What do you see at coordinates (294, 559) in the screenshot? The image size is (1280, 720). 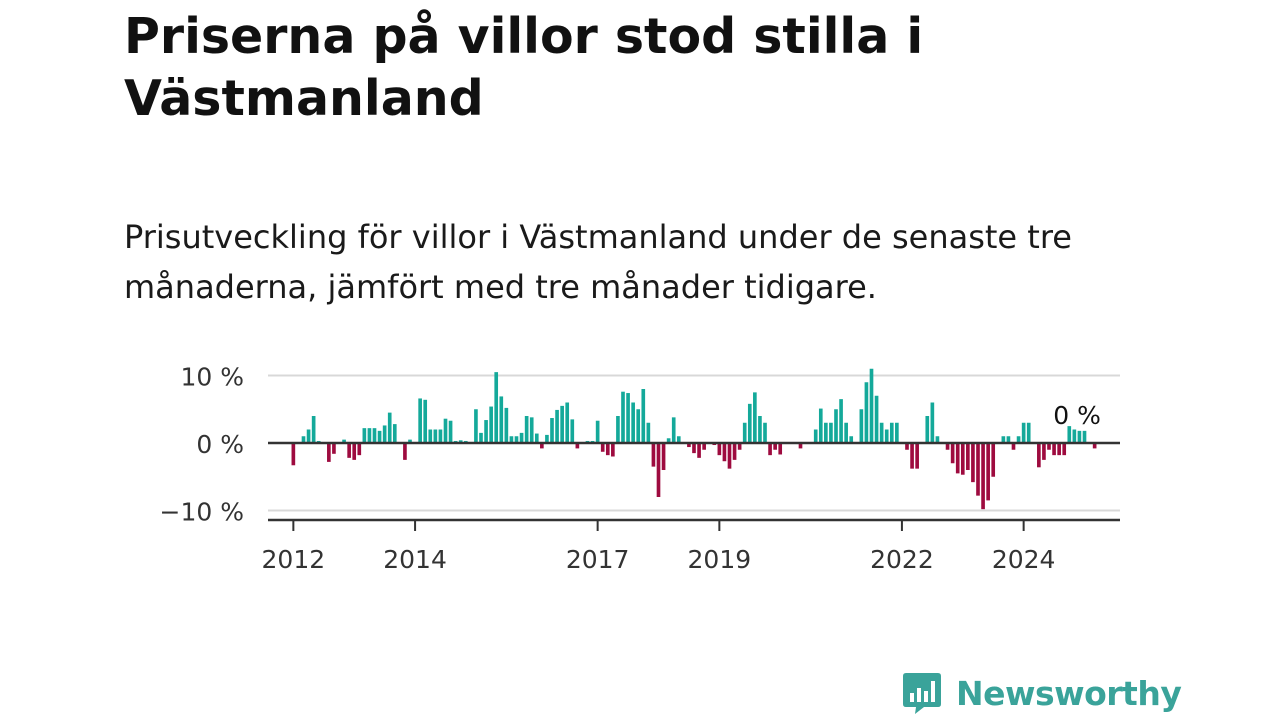 I see `x-tick-label: 2012` at bounding box center [294, 559].